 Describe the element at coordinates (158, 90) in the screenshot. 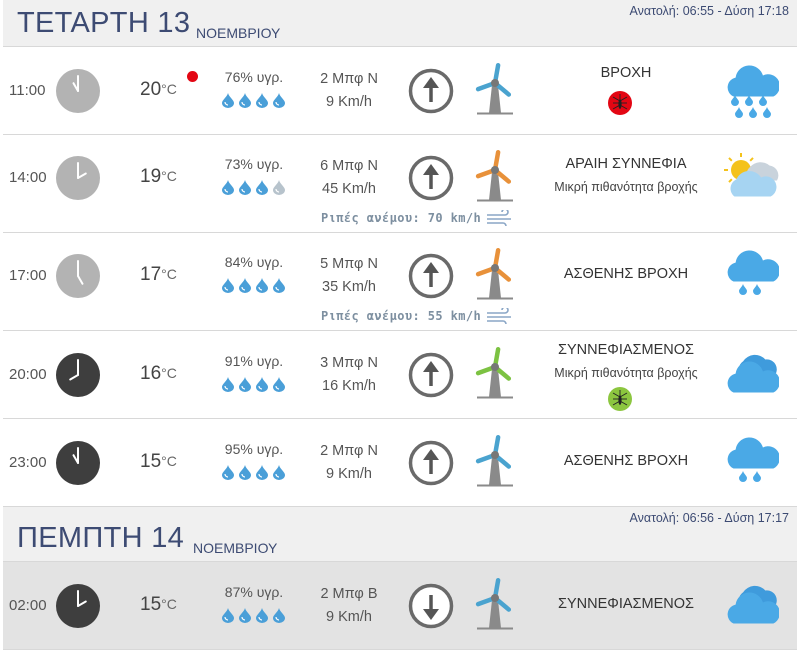

I see `temperature: 20°C` at that location.